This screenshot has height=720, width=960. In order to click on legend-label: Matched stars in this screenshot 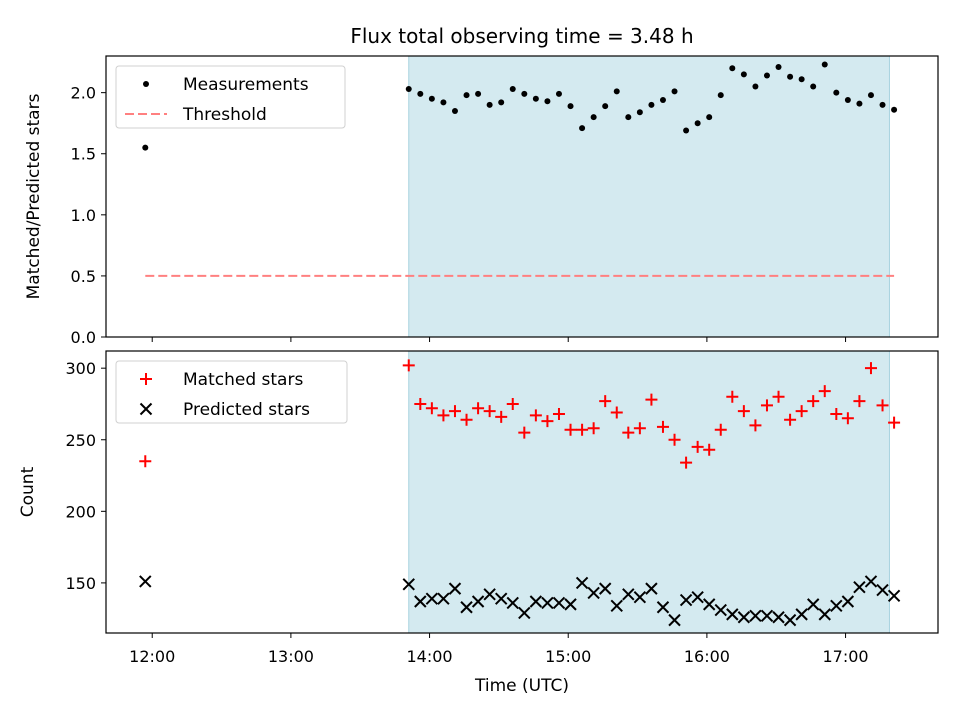, I will do `click(243, 380)`.